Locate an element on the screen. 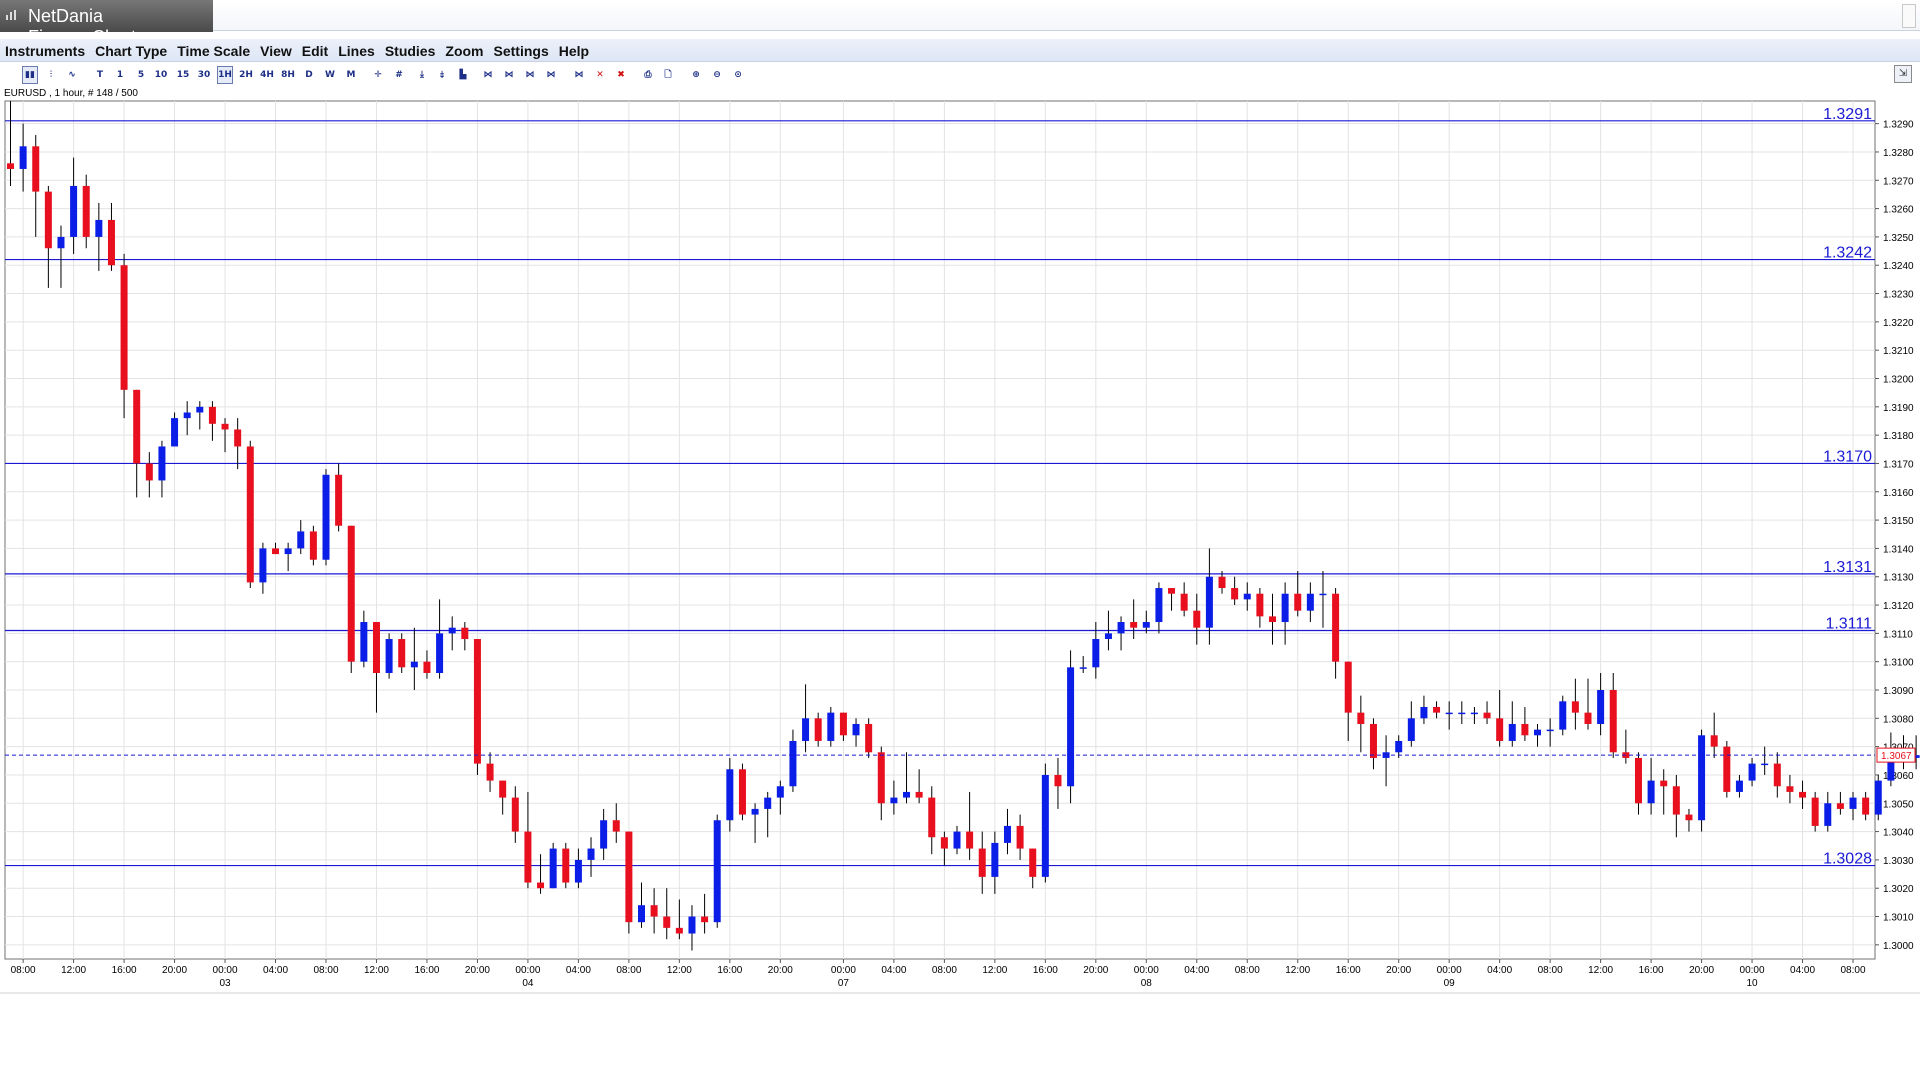  menu-zoom: Zoom is located at coordinates (464, 51).